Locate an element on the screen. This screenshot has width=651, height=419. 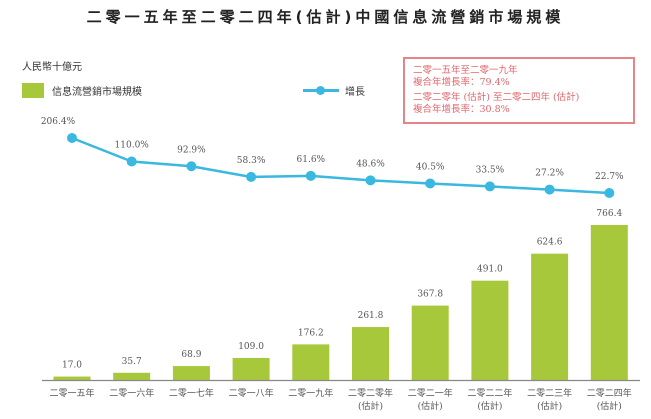
growth-value-label: 110.0% is located at coordinates (132, 146).